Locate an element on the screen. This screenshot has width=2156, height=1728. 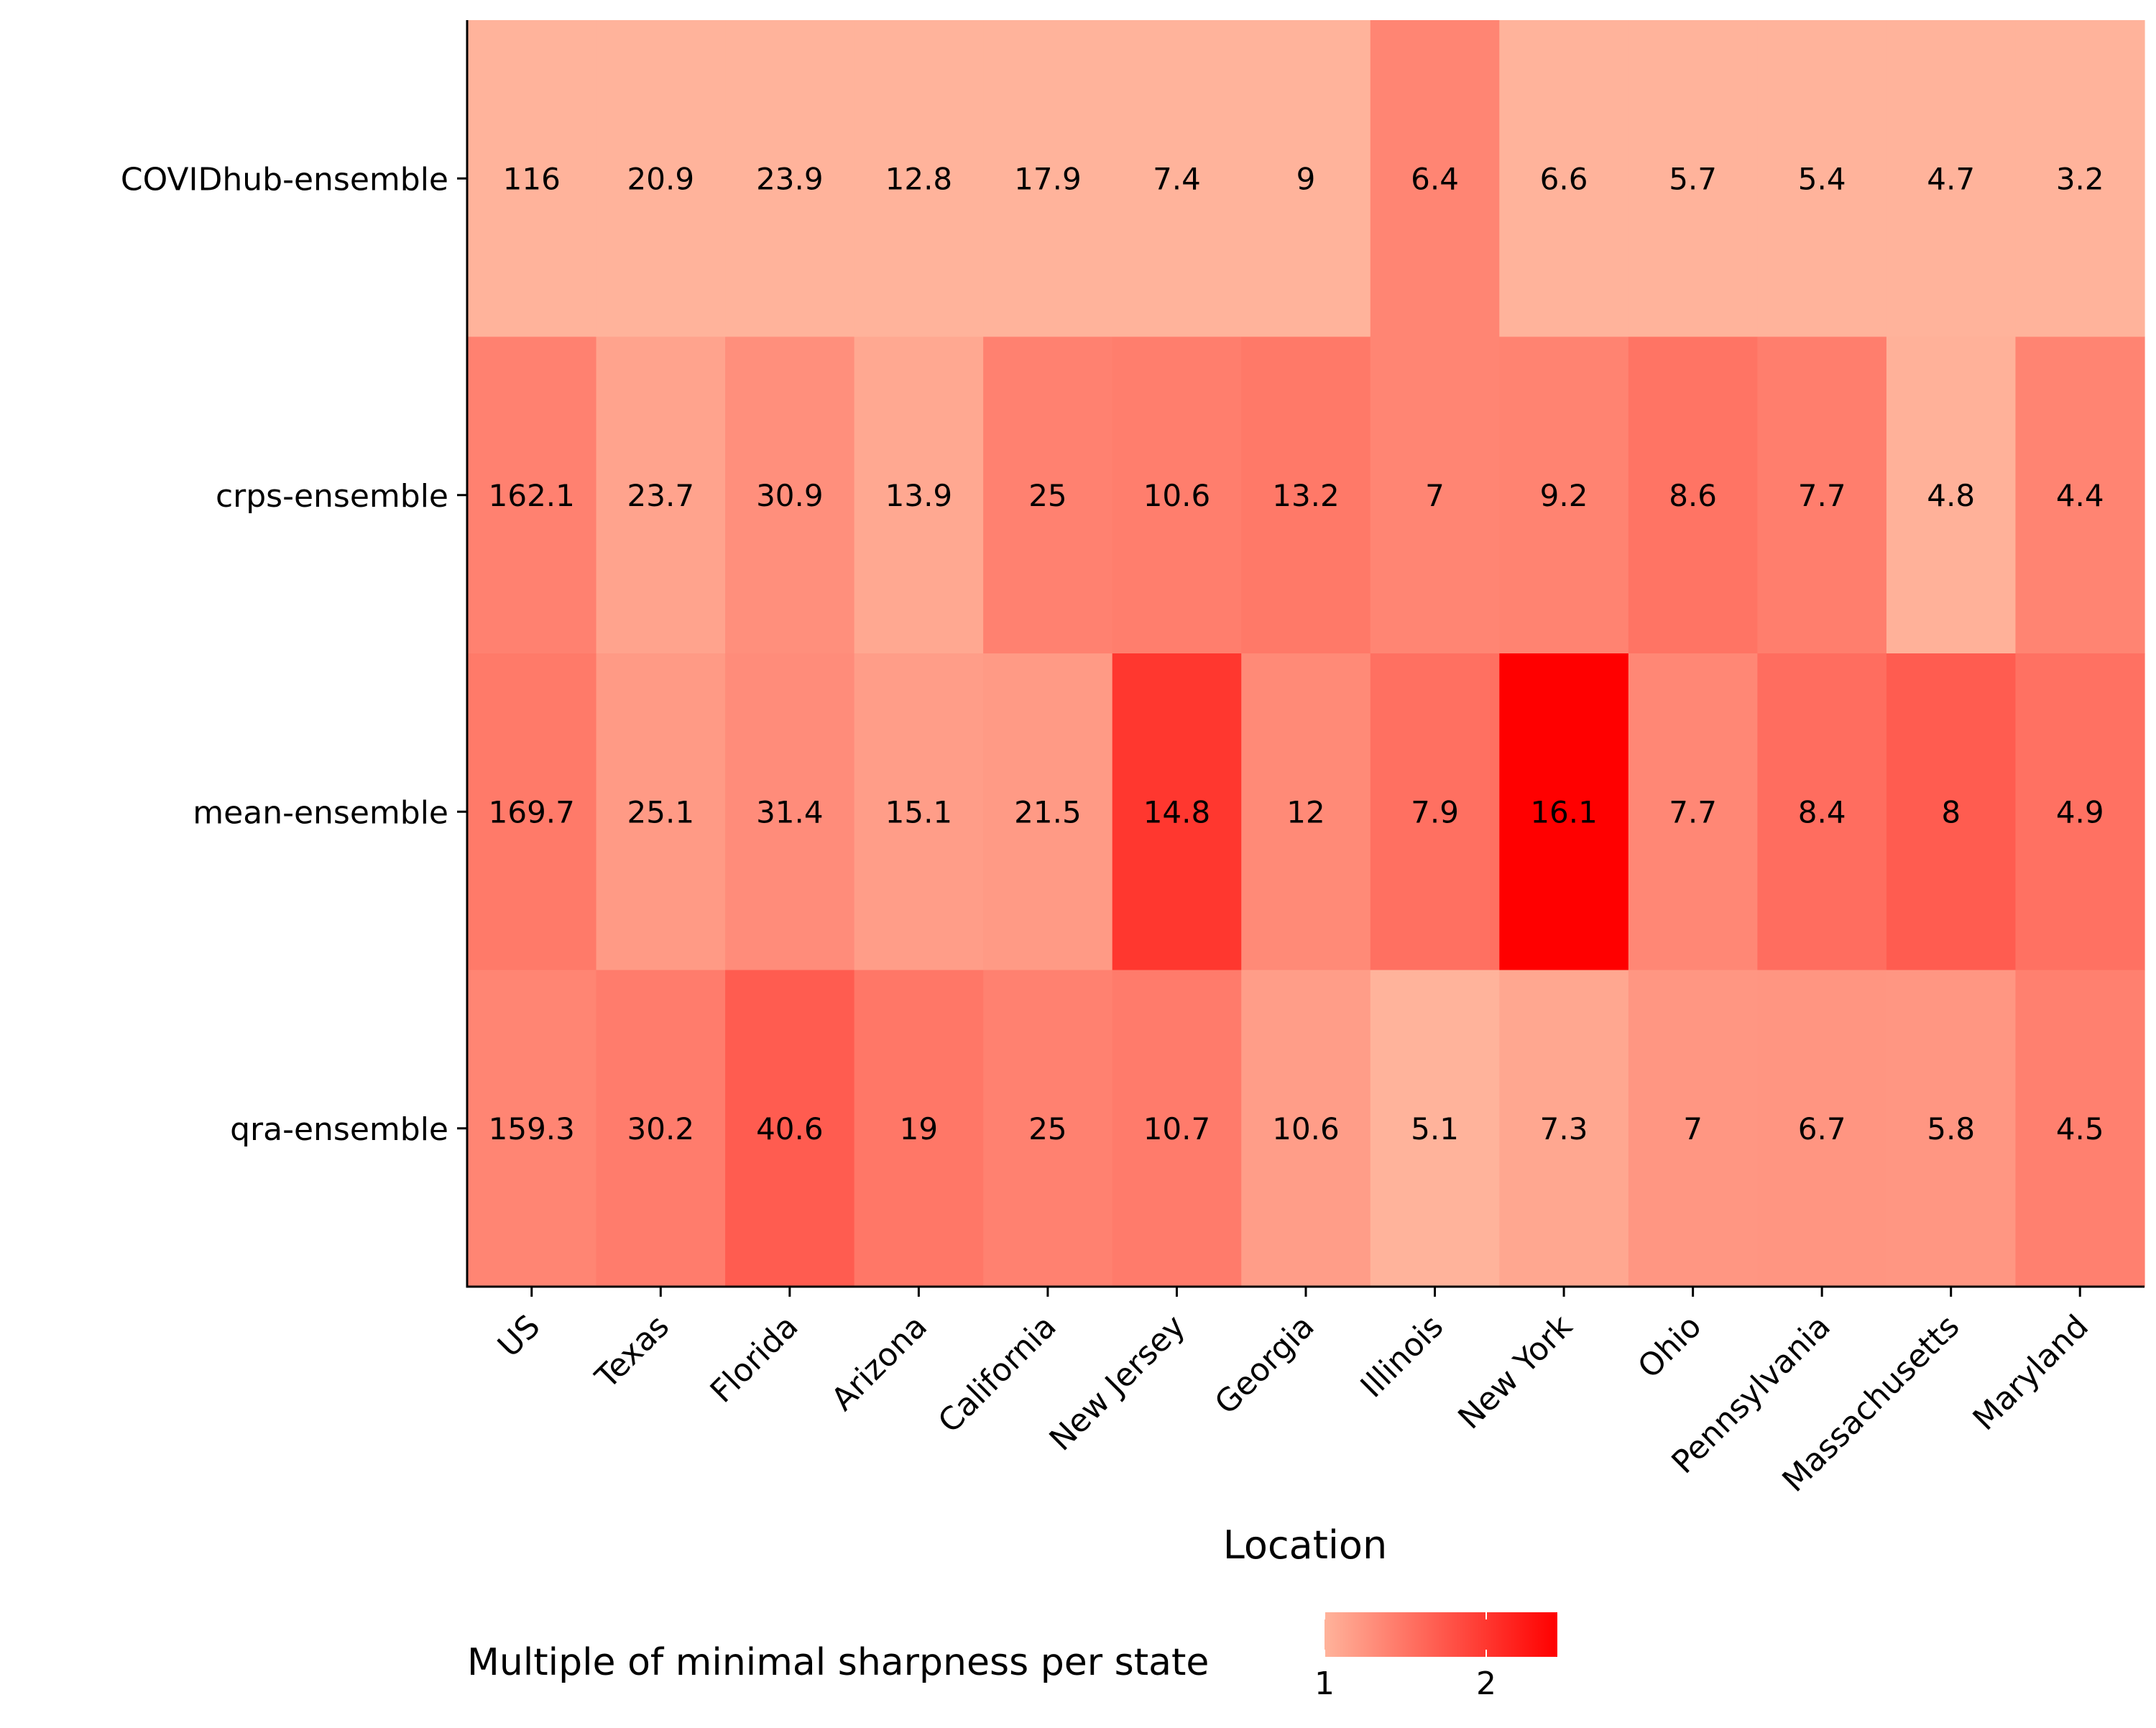
cell-value-label: 5.7 is located at coordinates (1693, 178).